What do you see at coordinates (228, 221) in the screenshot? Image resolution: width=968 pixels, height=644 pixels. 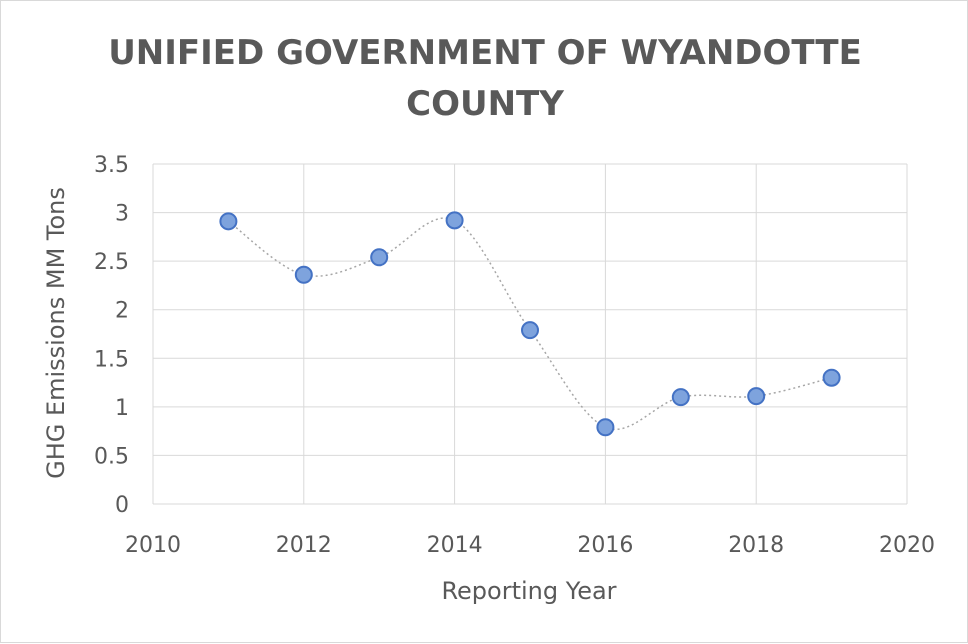 I see `data-point-2011` at bounding box center [228, 221].